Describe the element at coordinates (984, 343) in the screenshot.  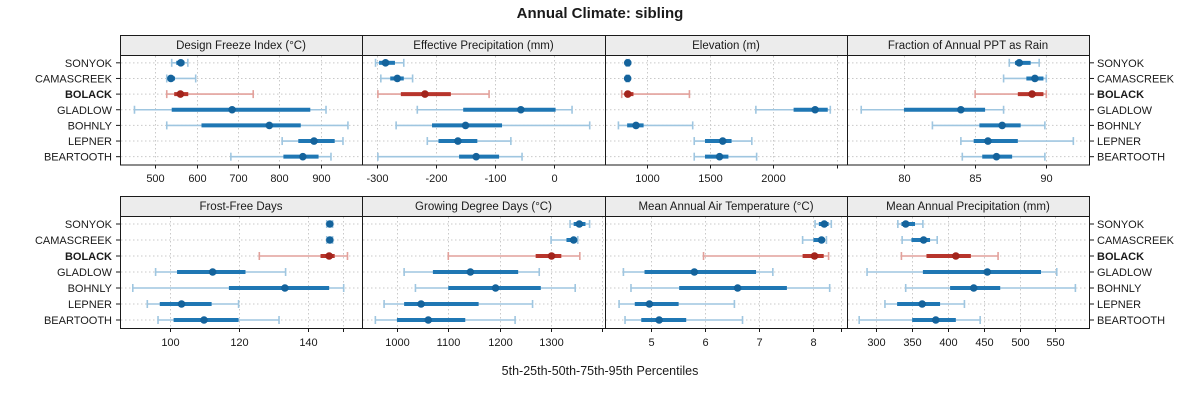
I see `x-tick-label: 450` at that location.